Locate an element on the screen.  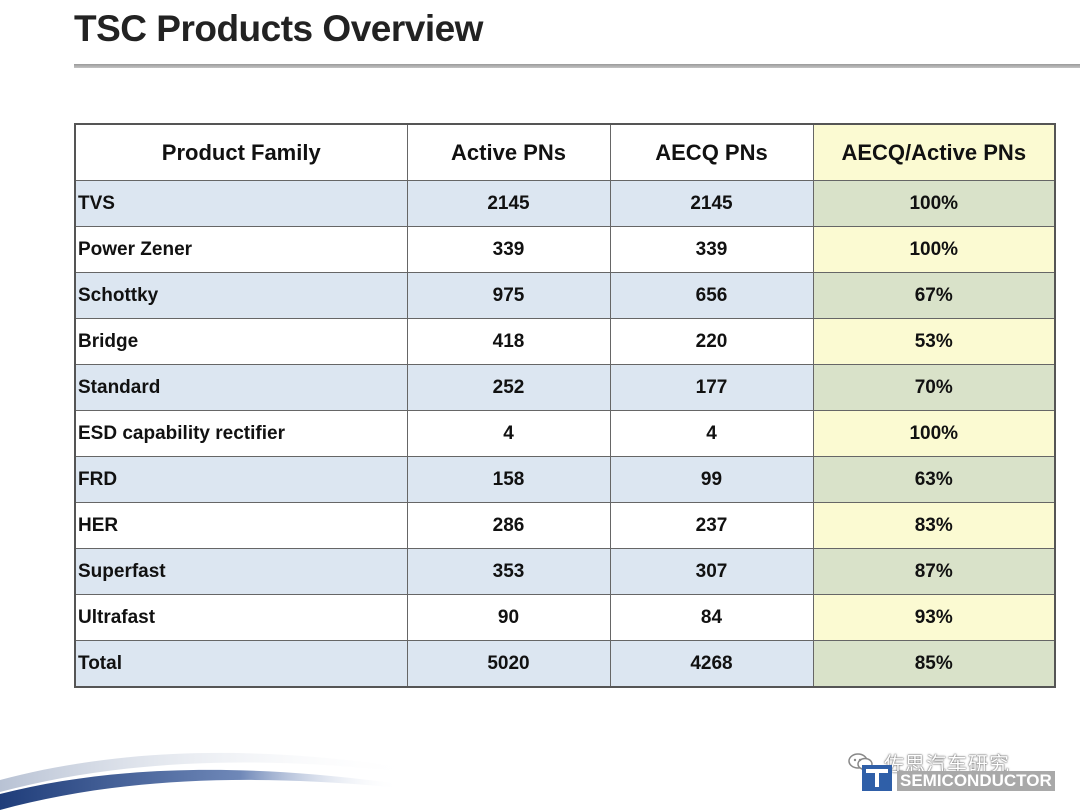
cell-active: 4 is located at coordinates (508, 433).